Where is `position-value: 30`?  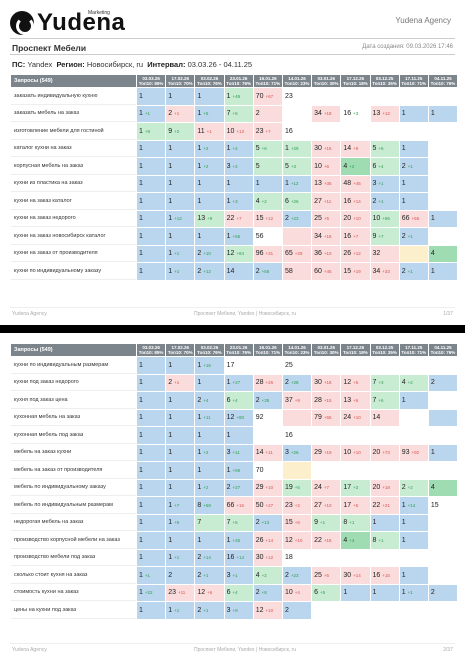 position-value: 30 is located at coordinates (259, 558).